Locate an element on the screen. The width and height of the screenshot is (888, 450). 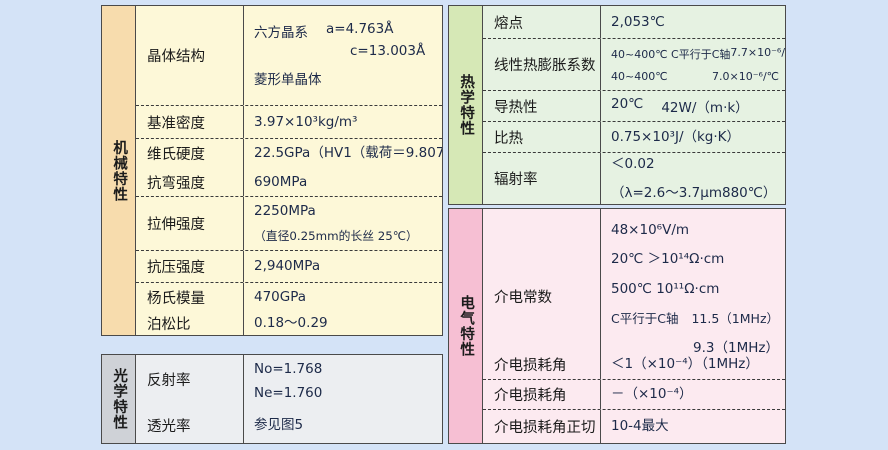
row-label-dielectric-constant: 介电常数 is located at coordinates (542, 279).